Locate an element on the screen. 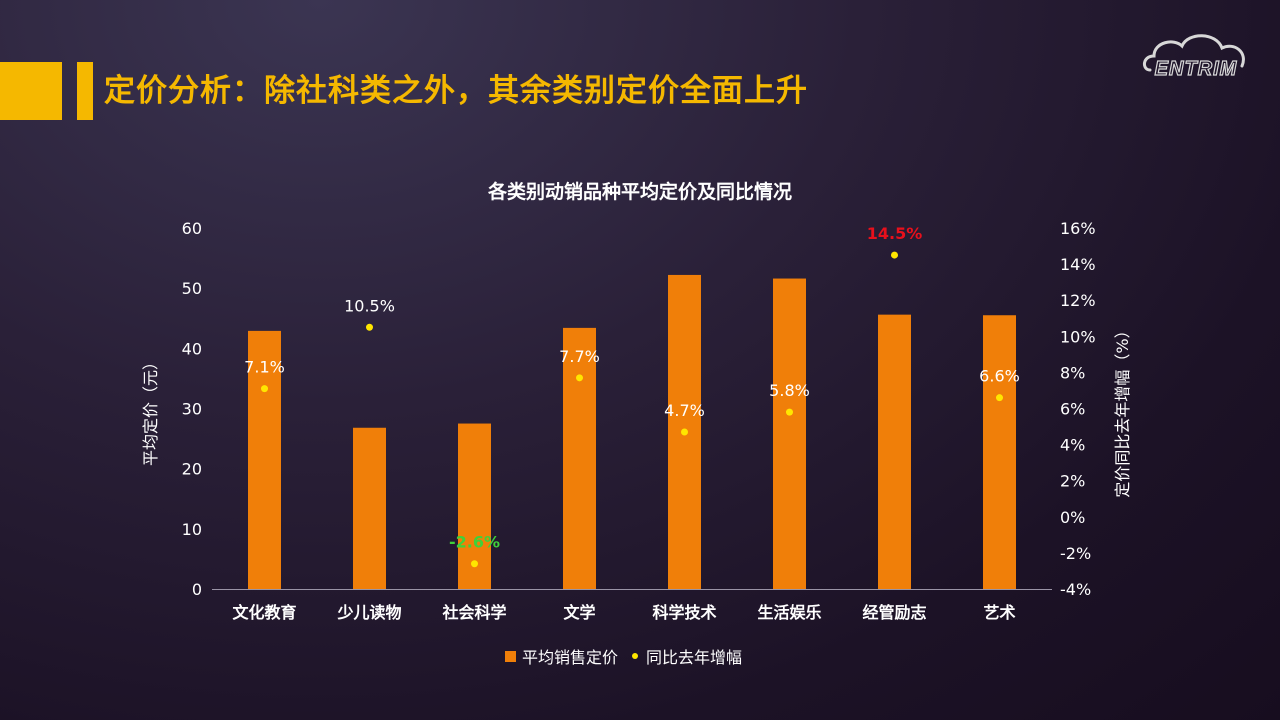 The image size is (1280, 720). y2-tick-1: -2% is located at coordinates (1075, 553).